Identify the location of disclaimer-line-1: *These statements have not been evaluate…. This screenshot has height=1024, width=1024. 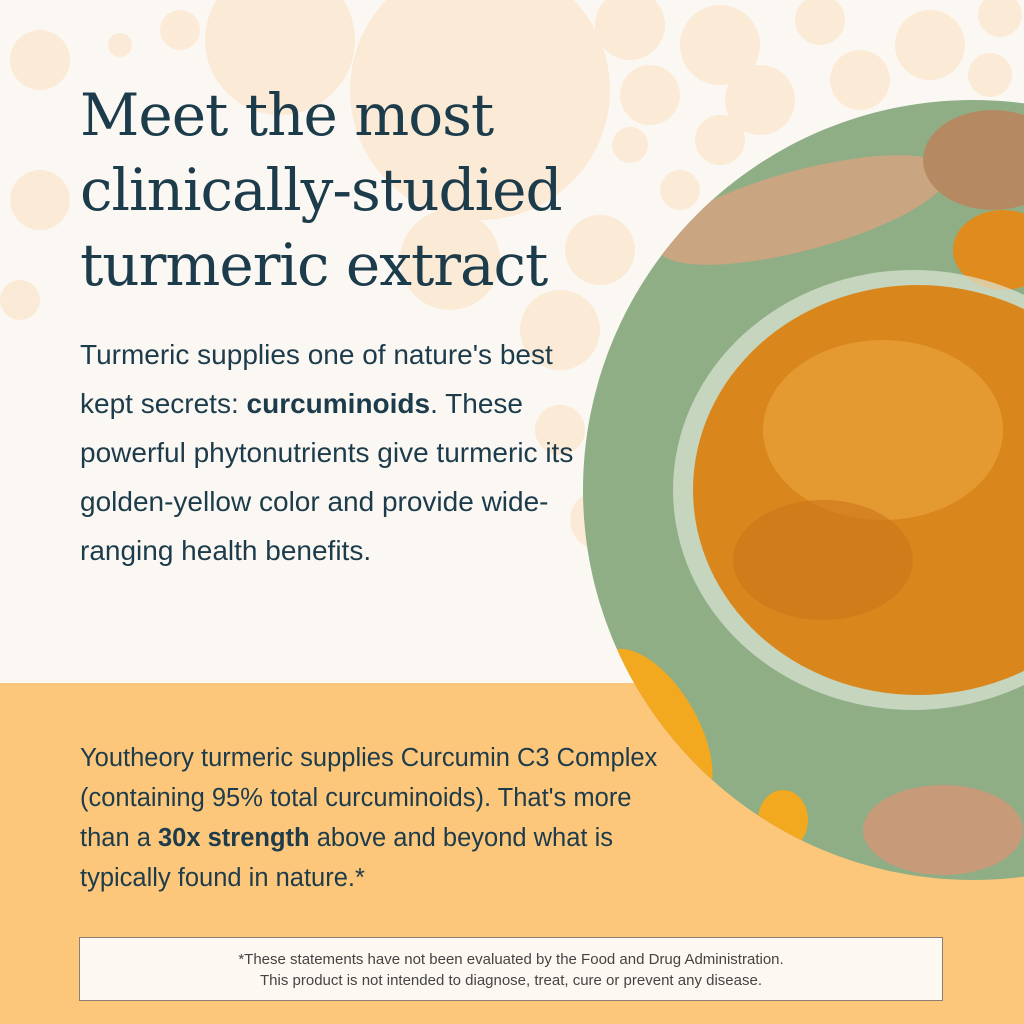
(511, 959).